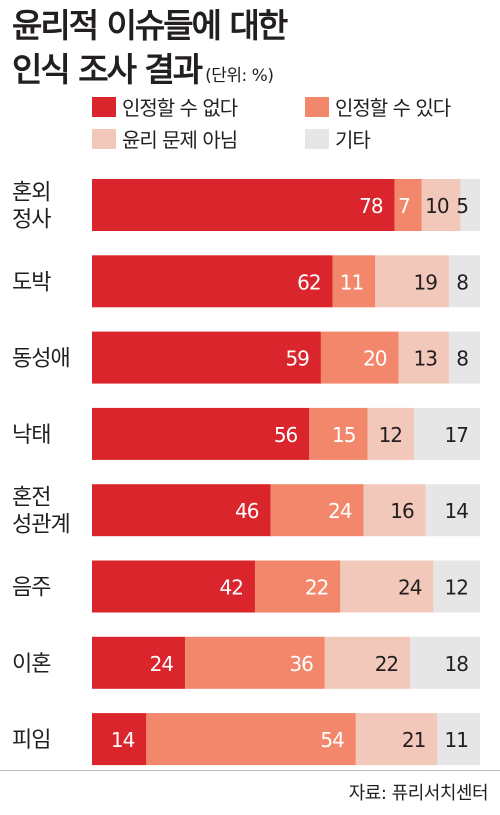  I want to click on data-label-other: 14, so click(457, 511).